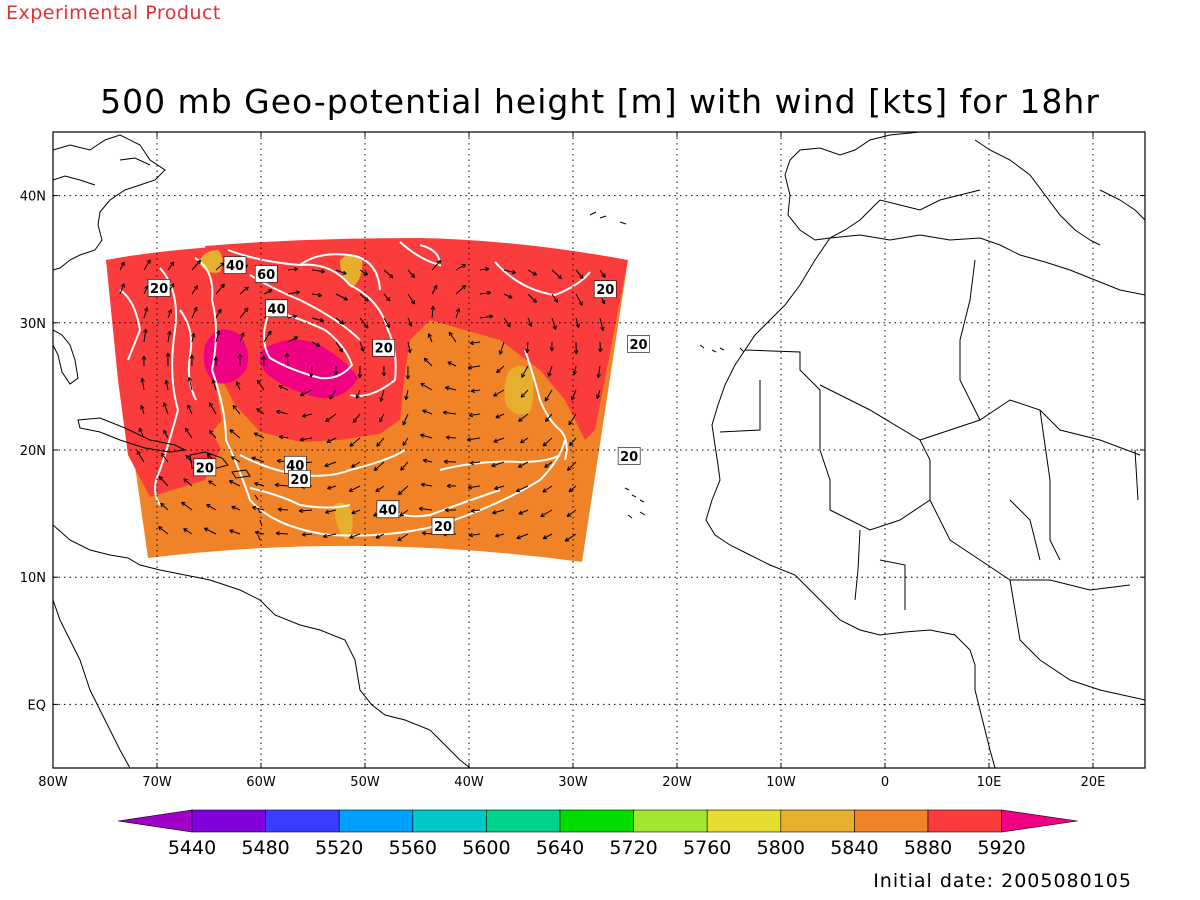 The height and width of the screenshot is (900, 1200). Describe the element at coordinates (413, 848) in the screenshot. I see `colorbar-label: 5560` at that location.